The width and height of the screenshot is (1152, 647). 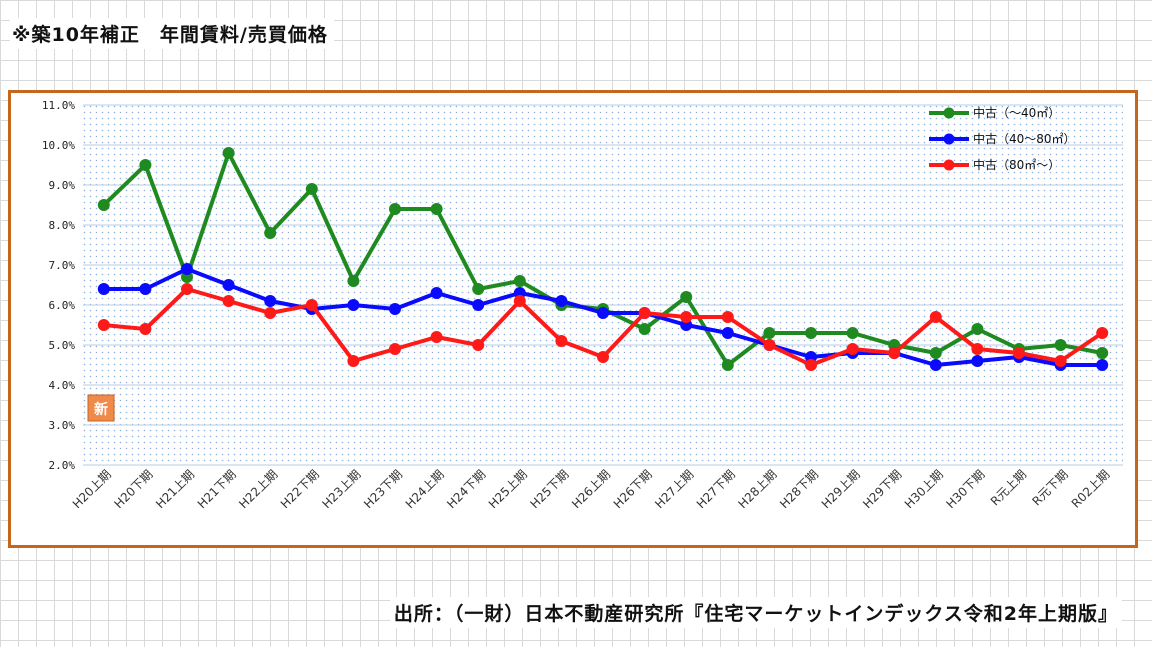 I want to click on y-tick-label: 3.0%, so click(x=62, y=425).